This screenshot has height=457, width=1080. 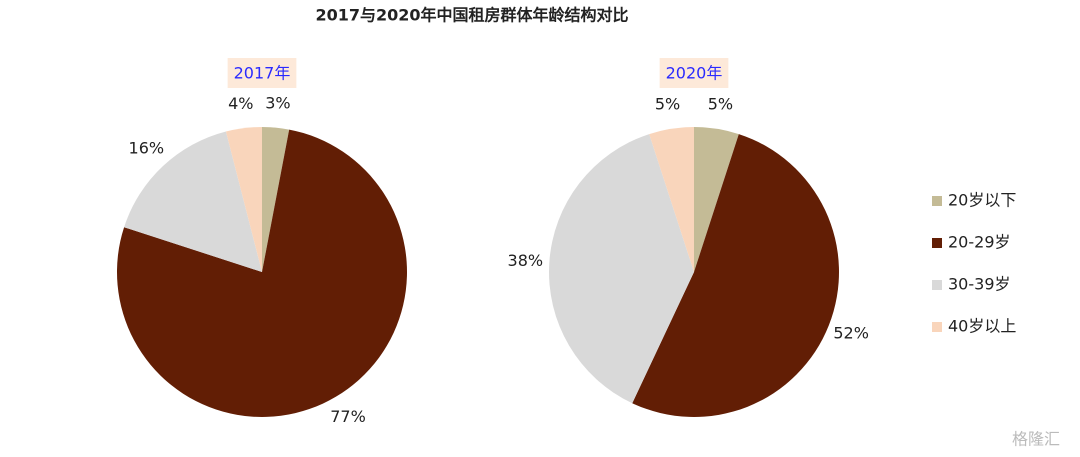 I want to click on data-label: 4%, so click(x=240, y=103).